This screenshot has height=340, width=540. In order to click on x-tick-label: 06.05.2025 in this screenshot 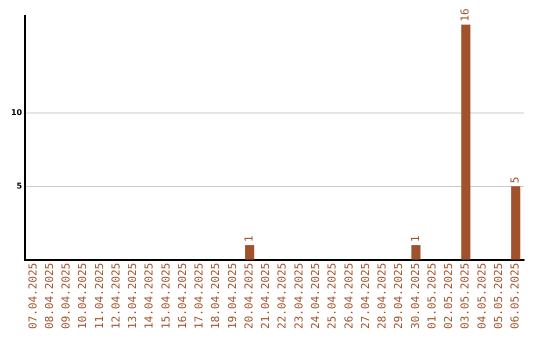, I will do `click(515, 296)`.